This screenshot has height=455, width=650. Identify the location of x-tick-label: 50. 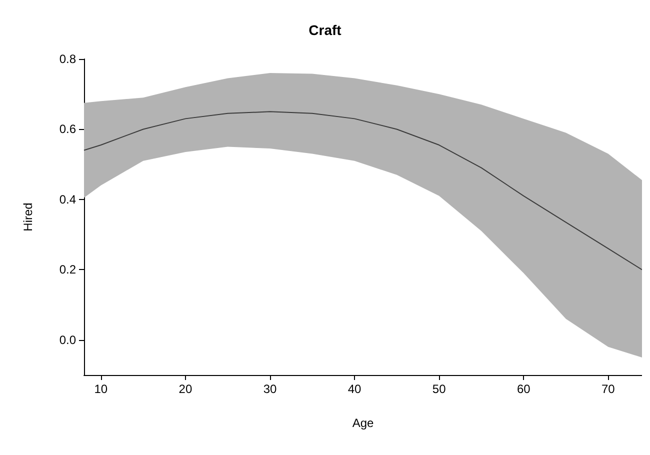
(439, 389).